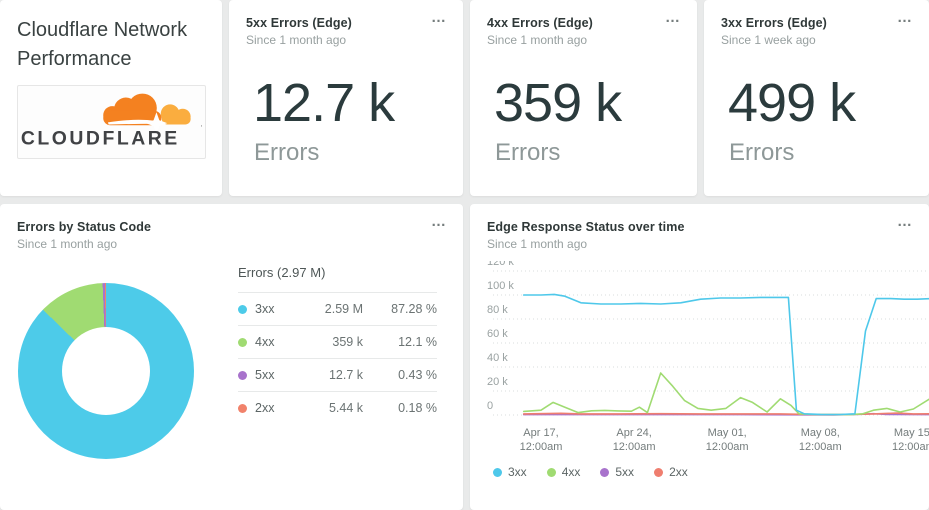 This screenshot has width=929, height=510. I want to click on legend-row-5xx: 5xx 12.7 k 0.43 %, so click(337, 374).